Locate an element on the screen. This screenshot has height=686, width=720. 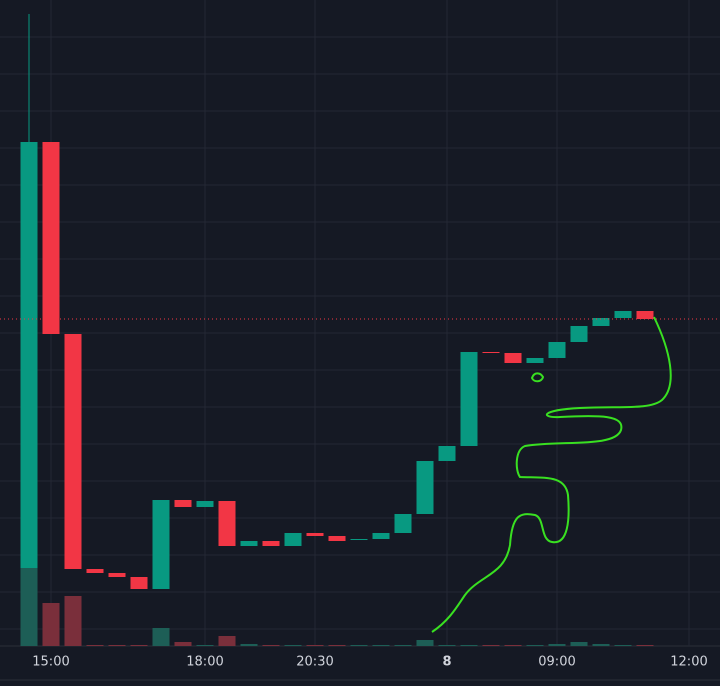
x-tick-label: 20:30 is located at coordinates (314, 662).